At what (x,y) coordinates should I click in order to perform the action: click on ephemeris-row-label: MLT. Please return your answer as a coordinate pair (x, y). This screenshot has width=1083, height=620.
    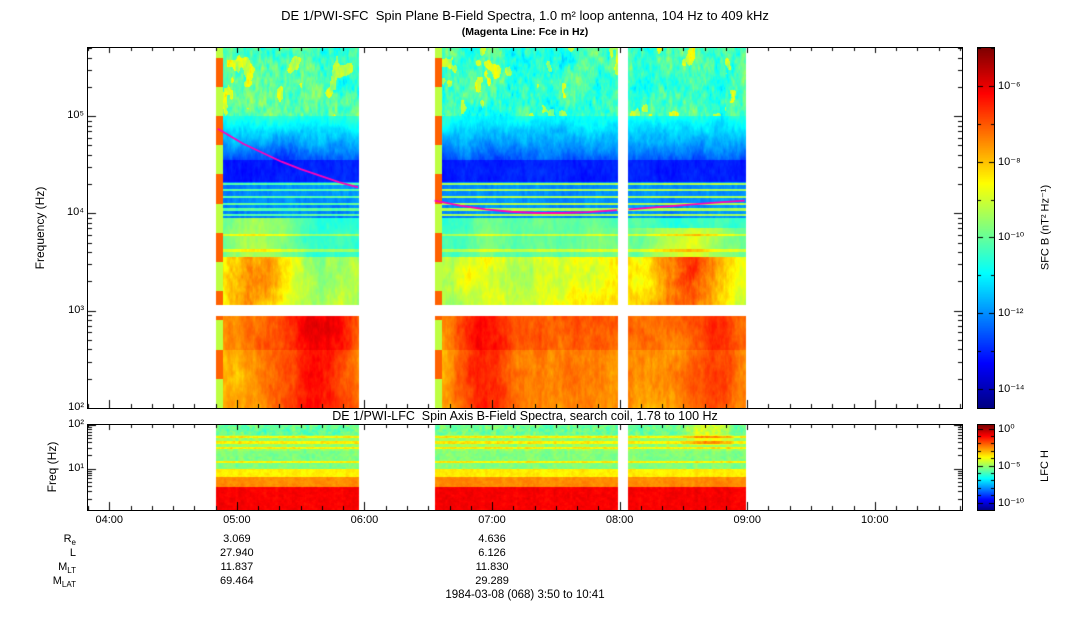
    Looking at the image, I should click on (67, 568).